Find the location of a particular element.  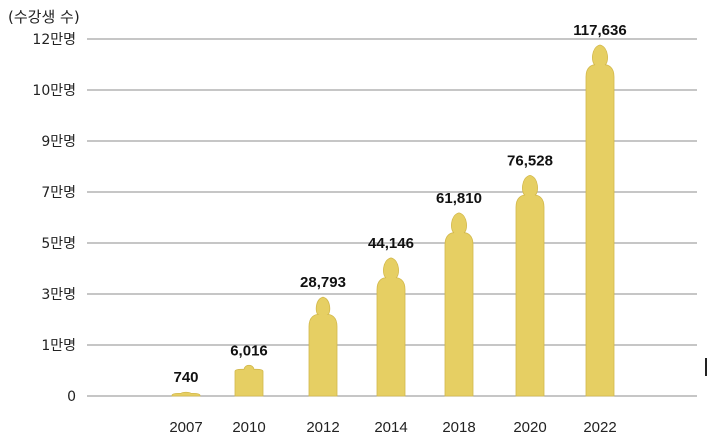

x-tick-label: 2007 is located at coordinates (185, 427).